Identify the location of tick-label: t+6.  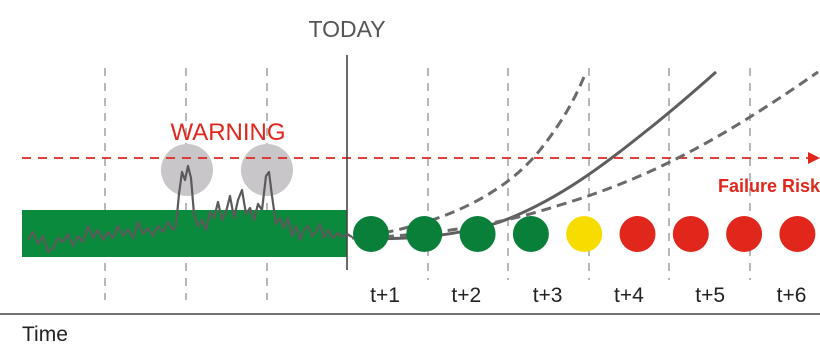
(792, 295).